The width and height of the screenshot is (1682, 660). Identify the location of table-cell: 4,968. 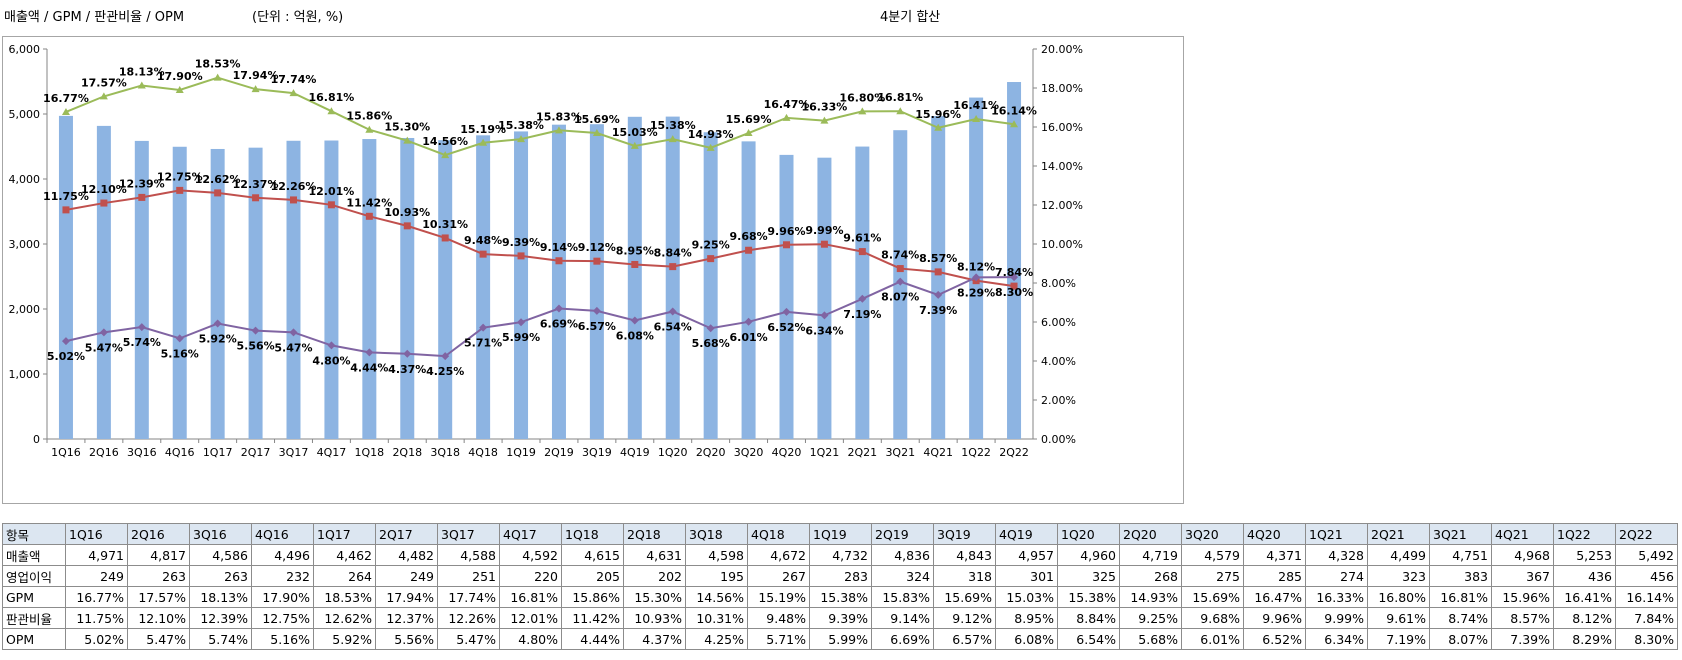
(1522, 555).